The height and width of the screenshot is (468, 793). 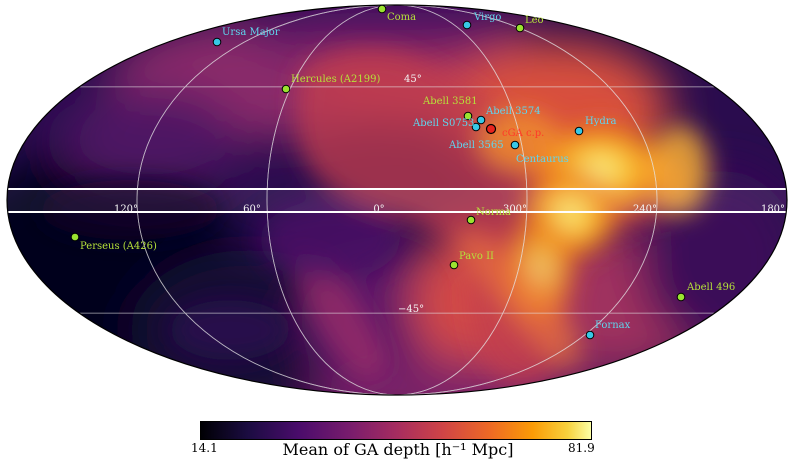 What do you see at coordinates (126, 209) in the screenshot?
I see `lon-label-120: 120°` at bounding box center [126, 209].